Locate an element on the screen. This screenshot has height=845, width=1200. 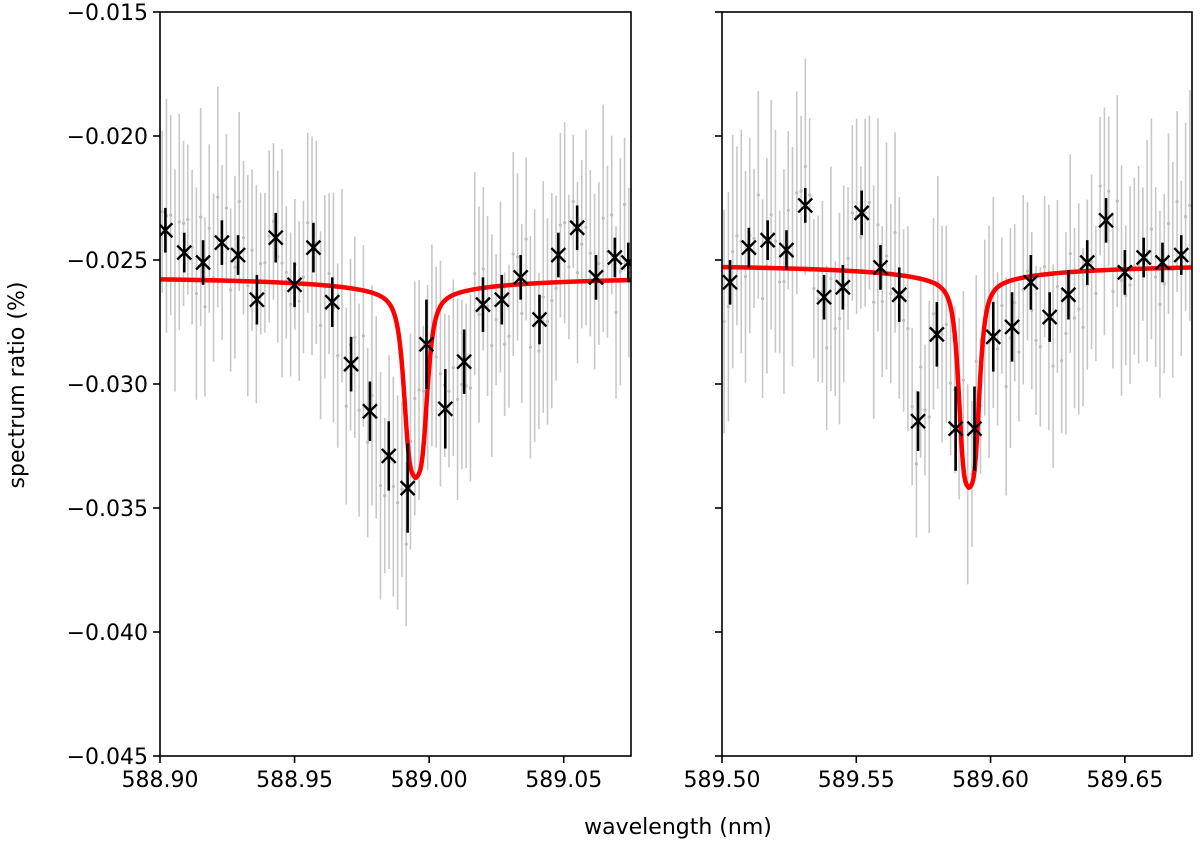
x-tick-label: 589.55 is located at coordinates (856, 780).